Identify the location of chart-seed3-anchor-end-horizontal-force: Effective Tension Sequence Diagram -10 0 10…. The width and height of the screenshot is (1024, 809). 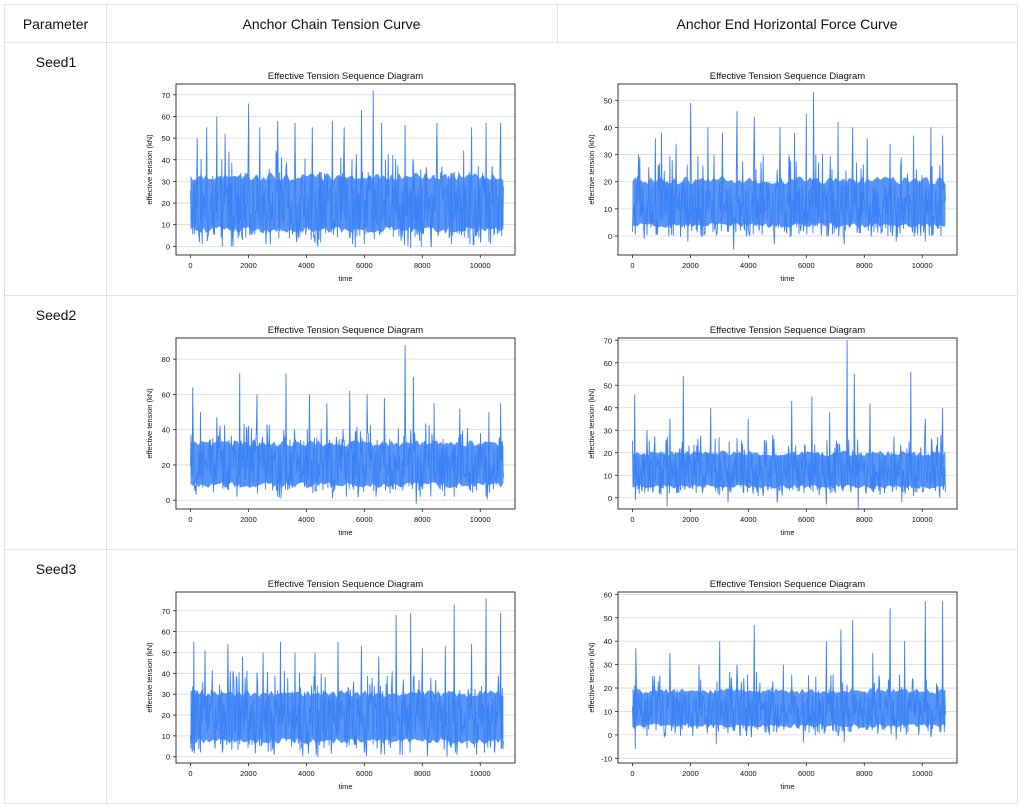
(772, 685).